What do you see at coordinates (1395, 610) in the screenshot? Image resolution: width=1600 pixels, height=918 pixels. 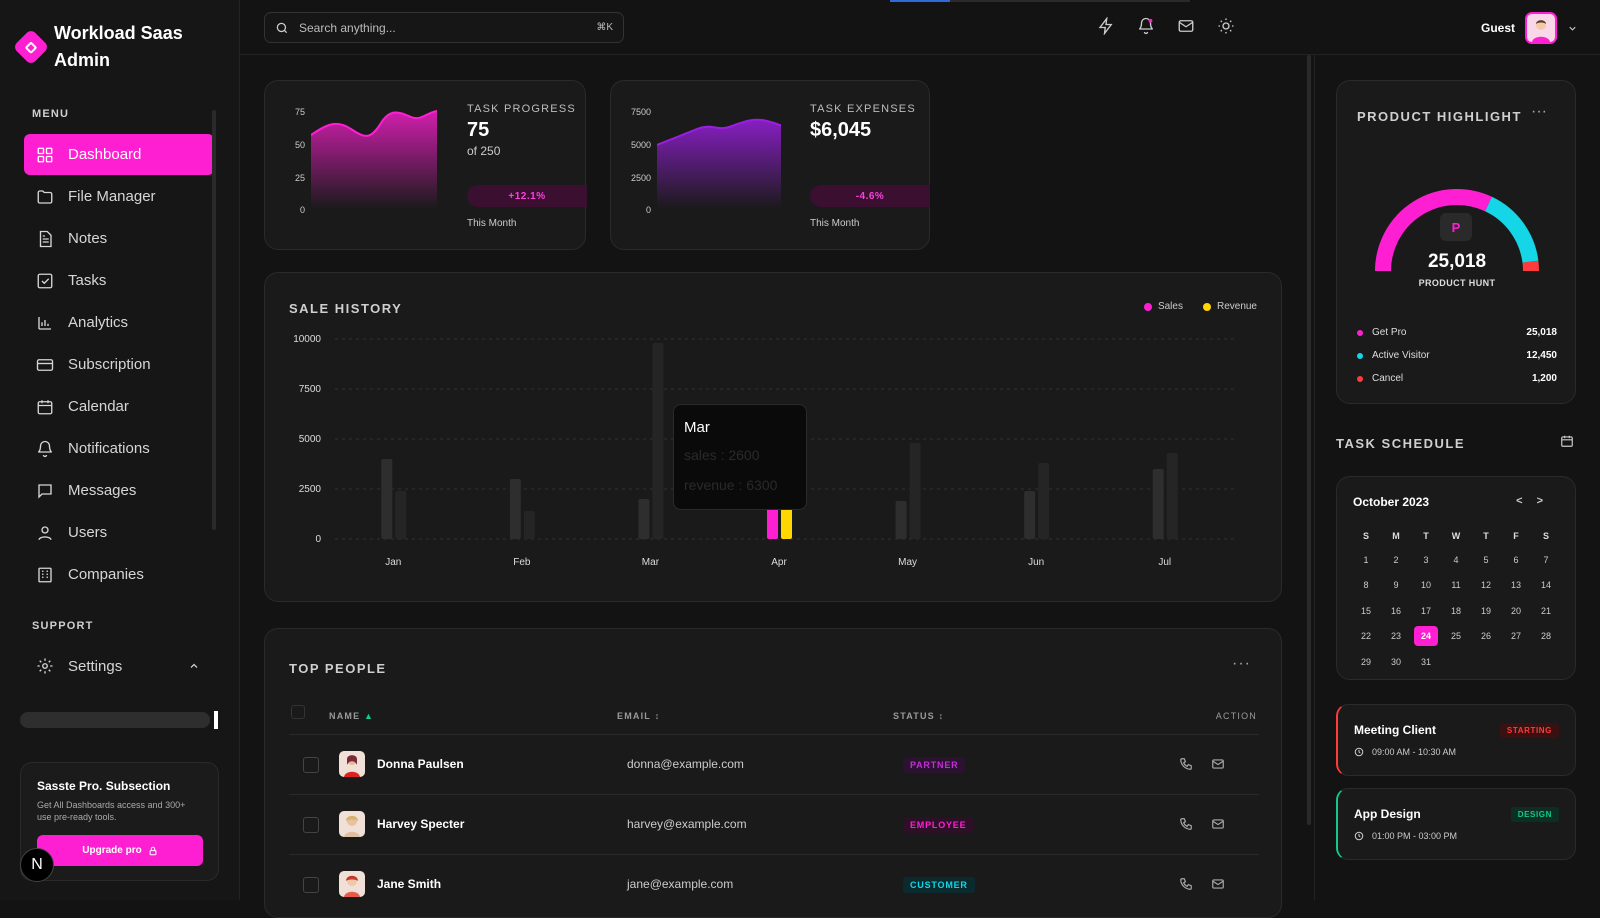 I see `calendar-day: 16` at bounding box center [1395, 610].